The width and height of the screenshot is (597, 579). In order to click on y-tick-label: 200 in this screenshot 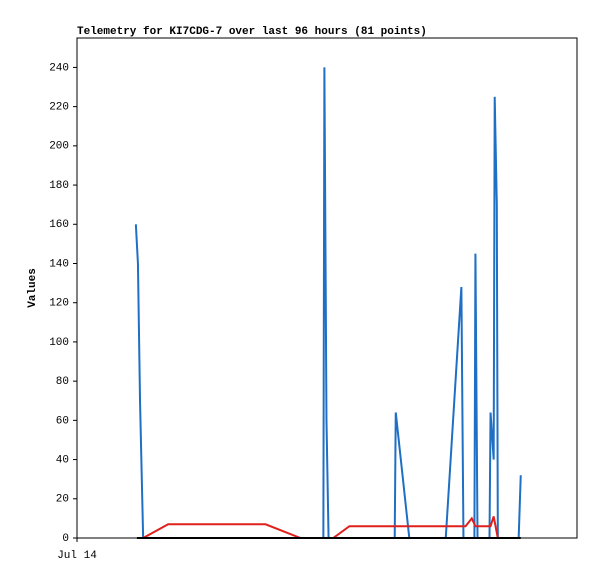, I will do `click(59, 147)`.